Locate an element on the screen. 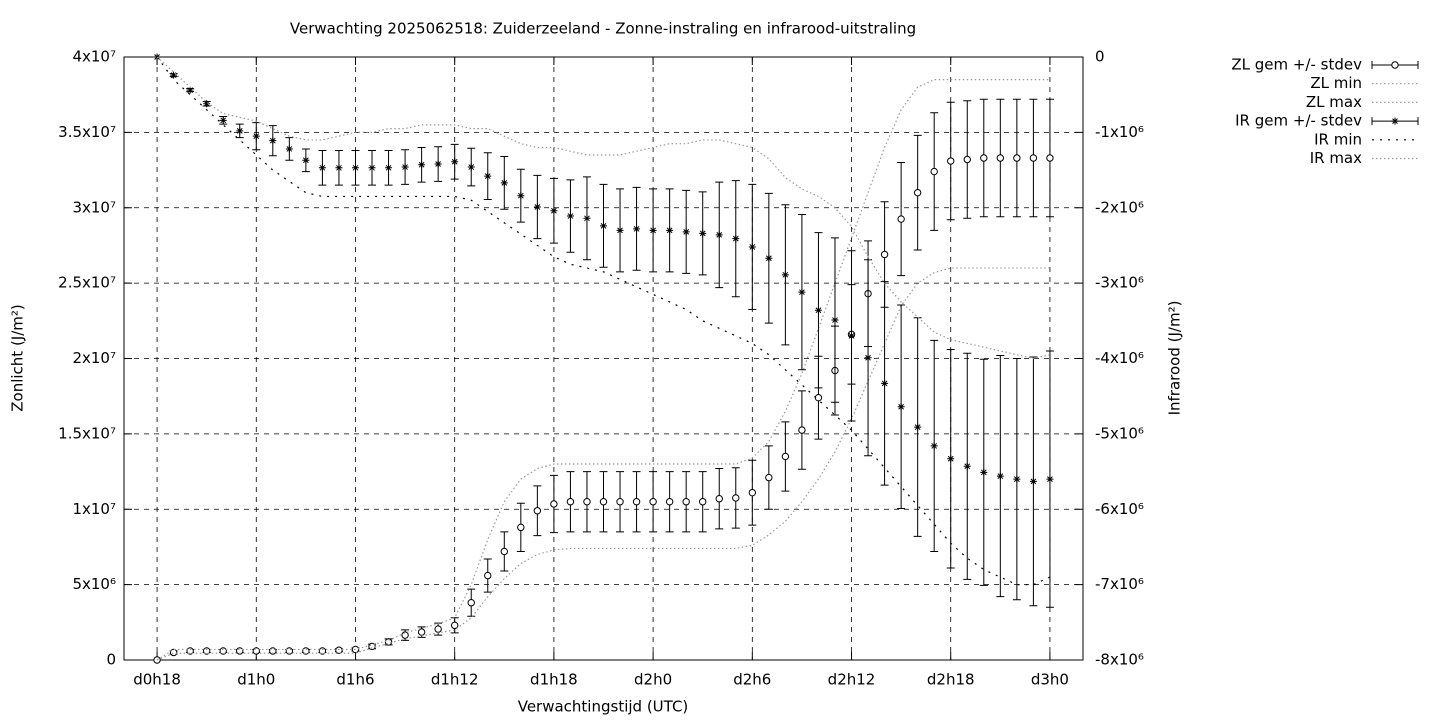 The height and width of the screenshot is (720, 1440). legend-label: ZL gem +/- stdev is located at coordinates (1296, 65).